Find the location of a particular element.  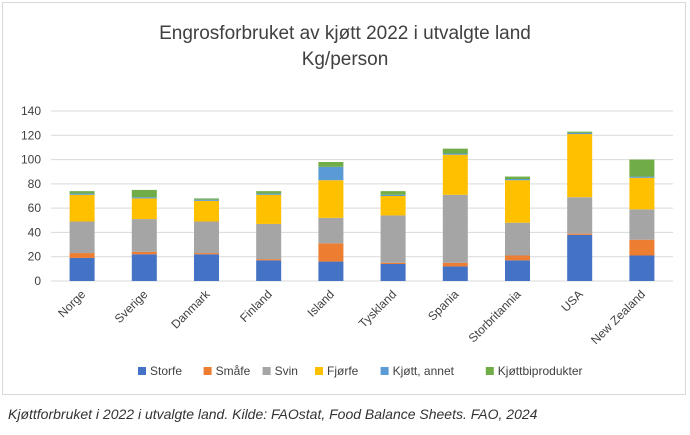

legend-label: Storfe is located at coordinates (166, 371).